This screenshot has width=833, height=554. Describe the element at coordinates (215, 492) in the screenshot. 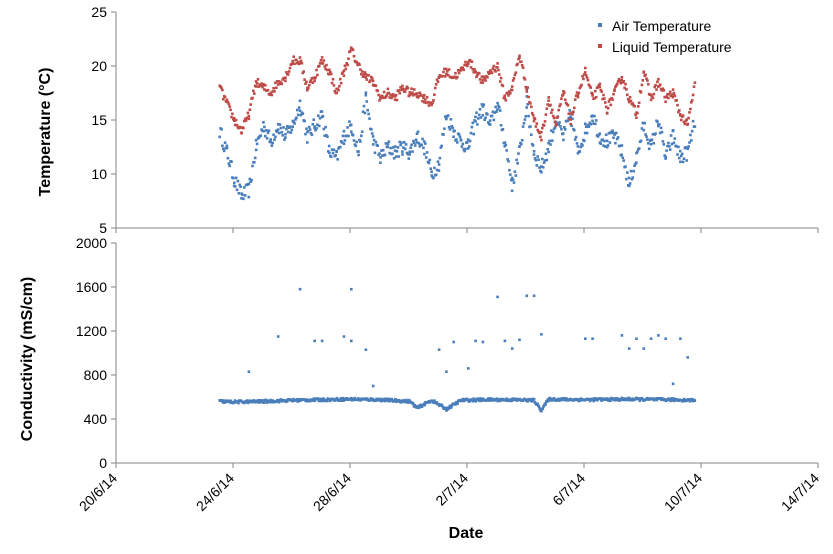

I see `x-tick-label: 24/6/14` at that location.